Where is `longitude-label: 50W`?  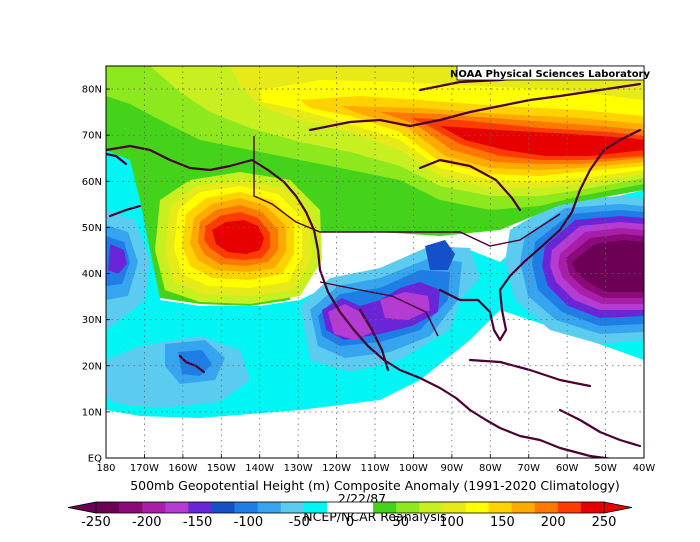
longitude-label: 50W is located at coordinates (605, 468).